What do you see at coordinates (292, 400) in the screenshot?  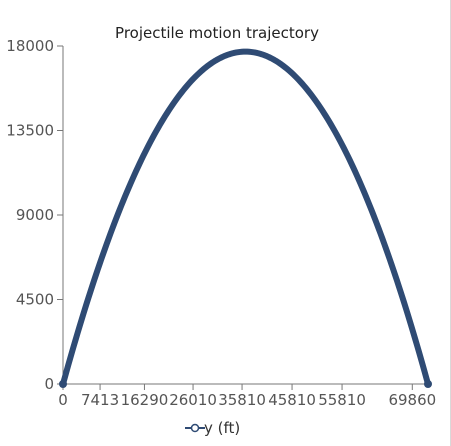 I see `x-tick-label: 45810` at bounding box center [292, 400].